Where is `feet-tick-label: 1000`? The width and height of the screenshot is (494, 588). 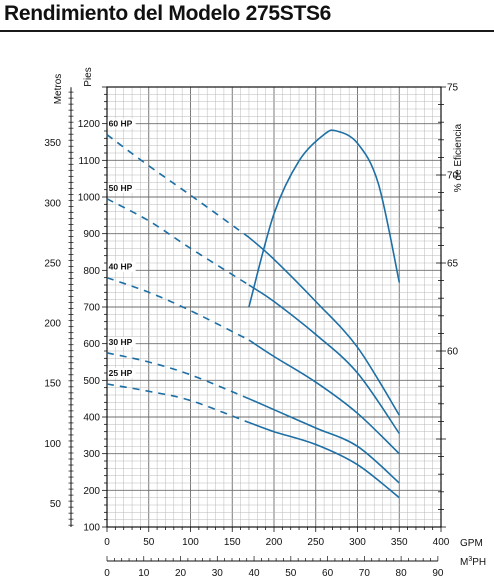
feet-tick-label: 1000 is located at coordinates (89, 198).